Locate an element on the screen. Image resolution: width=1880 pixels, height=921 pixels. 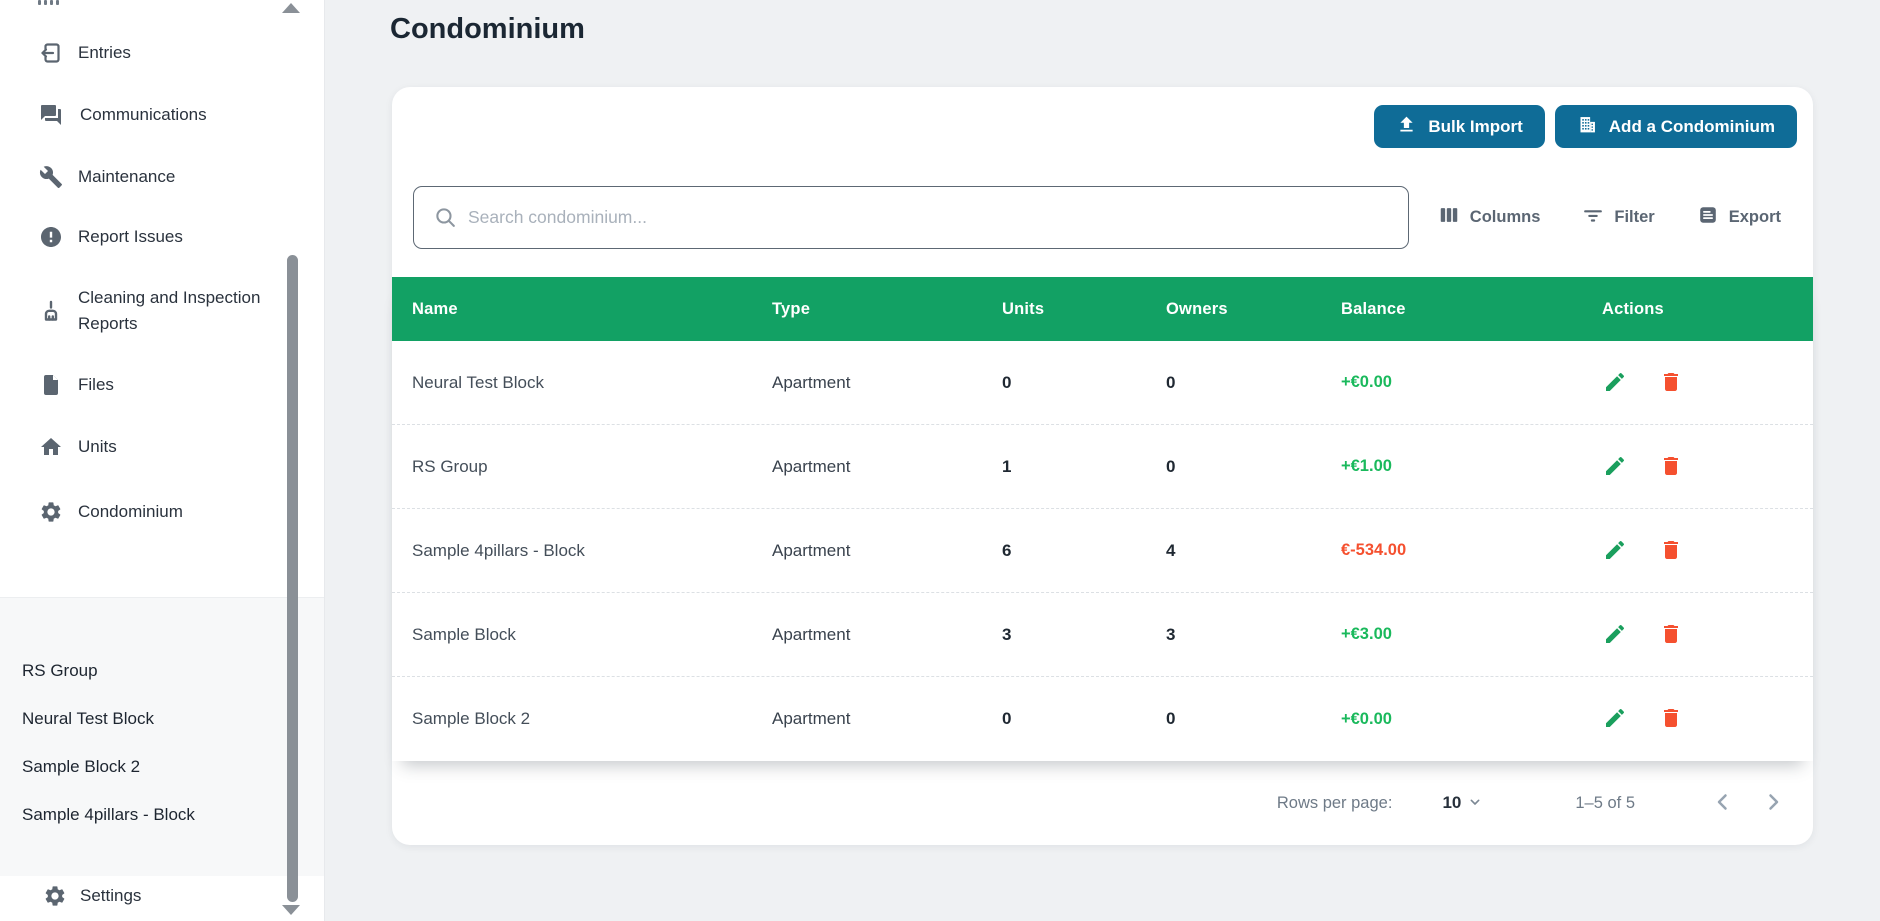
search-input is located at coordinates (911, 217).